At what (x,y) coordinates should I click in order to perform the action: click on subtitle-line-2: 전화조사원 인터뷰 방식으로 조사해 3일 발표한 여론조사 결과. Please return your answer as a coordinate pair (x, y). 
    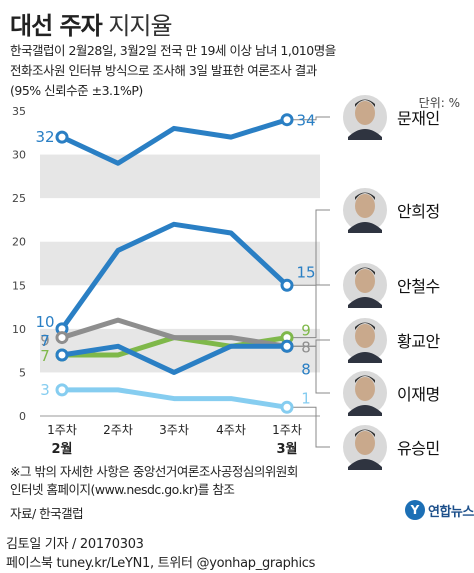
    Looking at the image, I should click on (163, 70).